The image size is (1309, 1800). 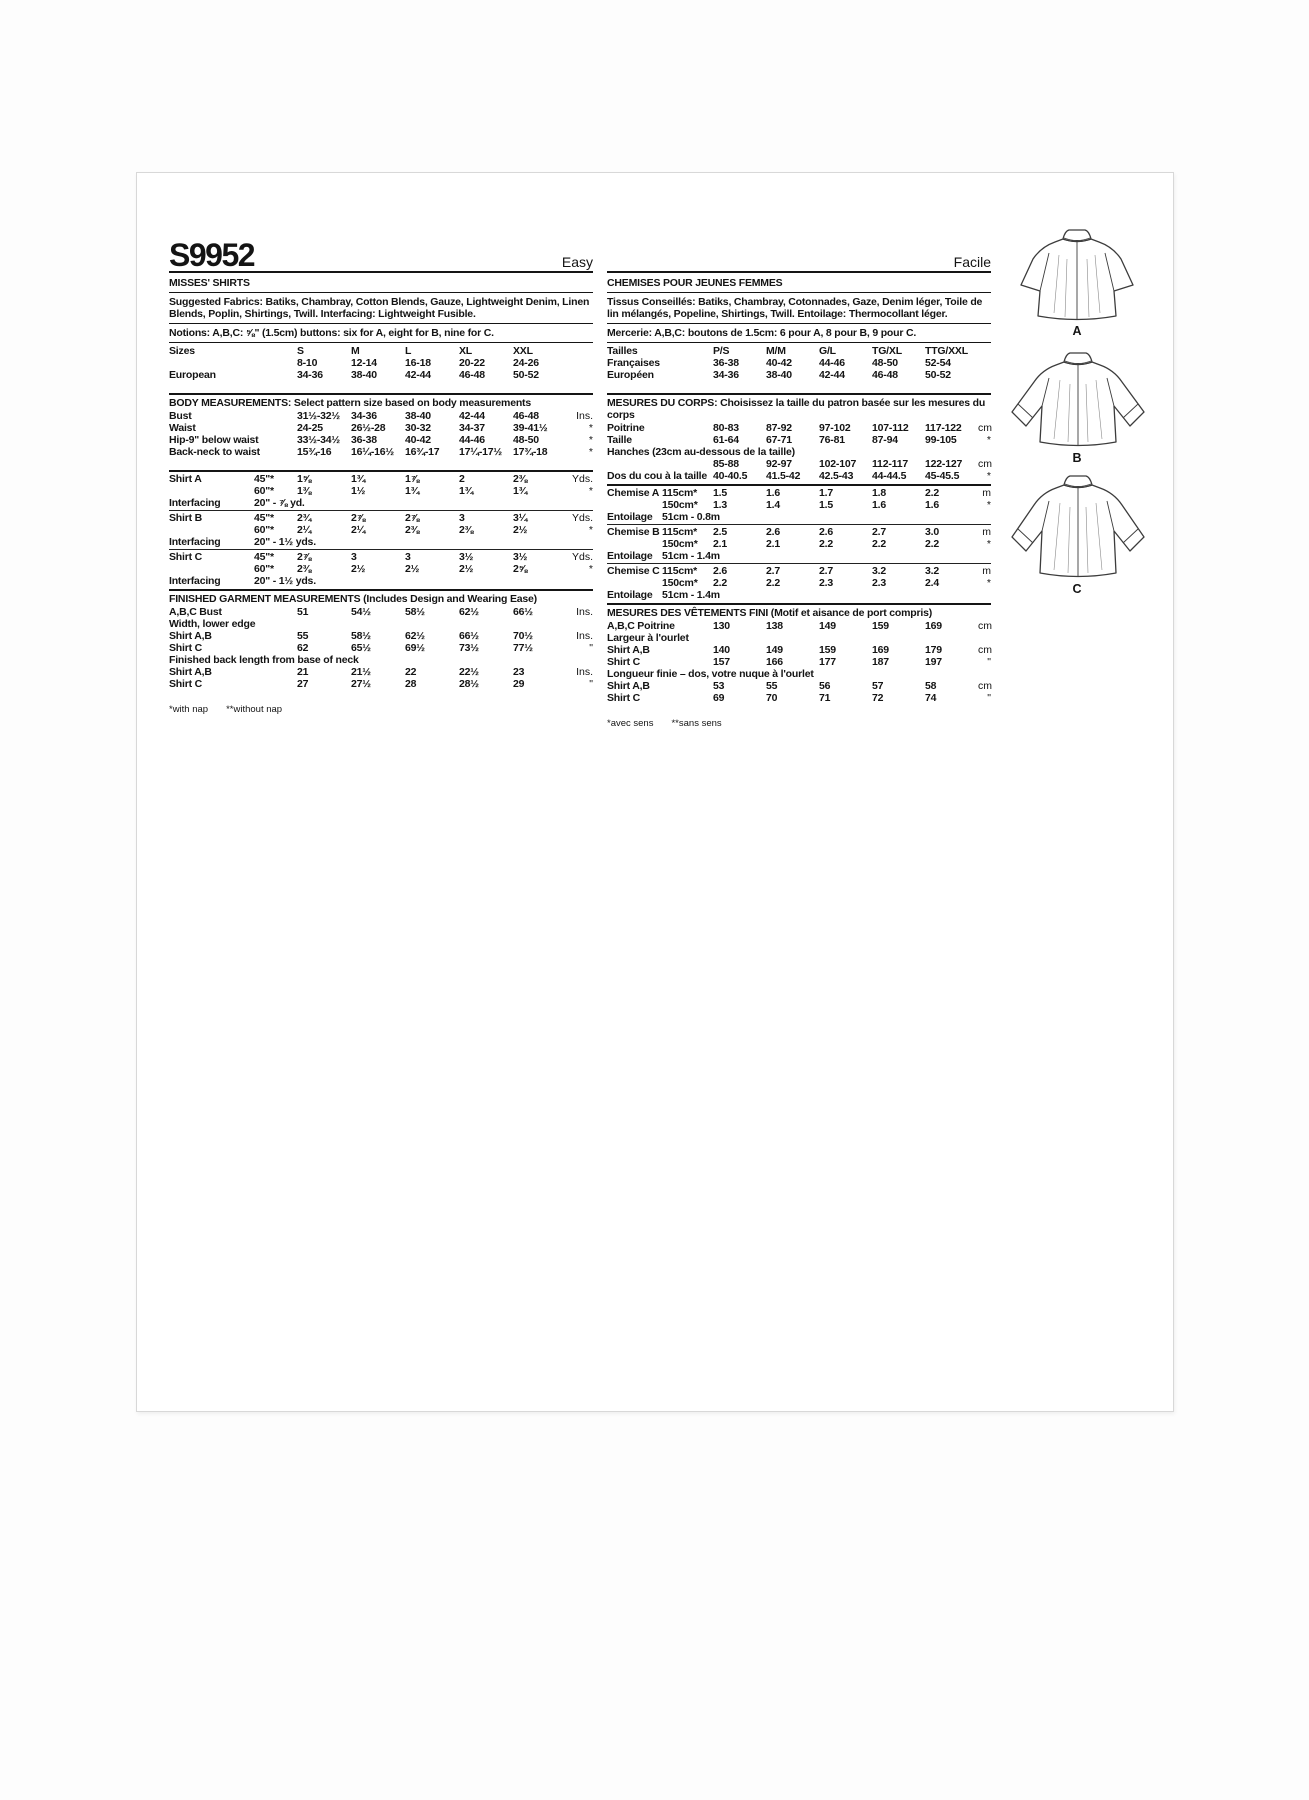 What do you see at coordinates (358, 491) in the screenshot?
I see `cell-value: 1½` at bounding box center [358, 491].